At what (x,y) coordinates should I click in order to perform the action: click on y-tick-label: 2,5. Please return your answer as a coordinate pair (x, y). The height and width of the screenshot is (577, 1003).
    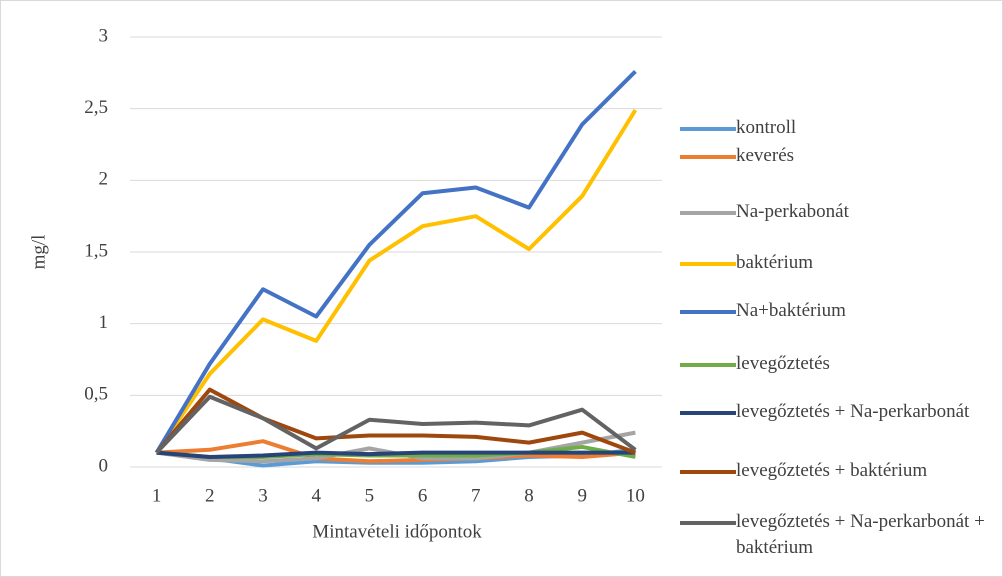
    Looking at the image, I should click on (96, 107).